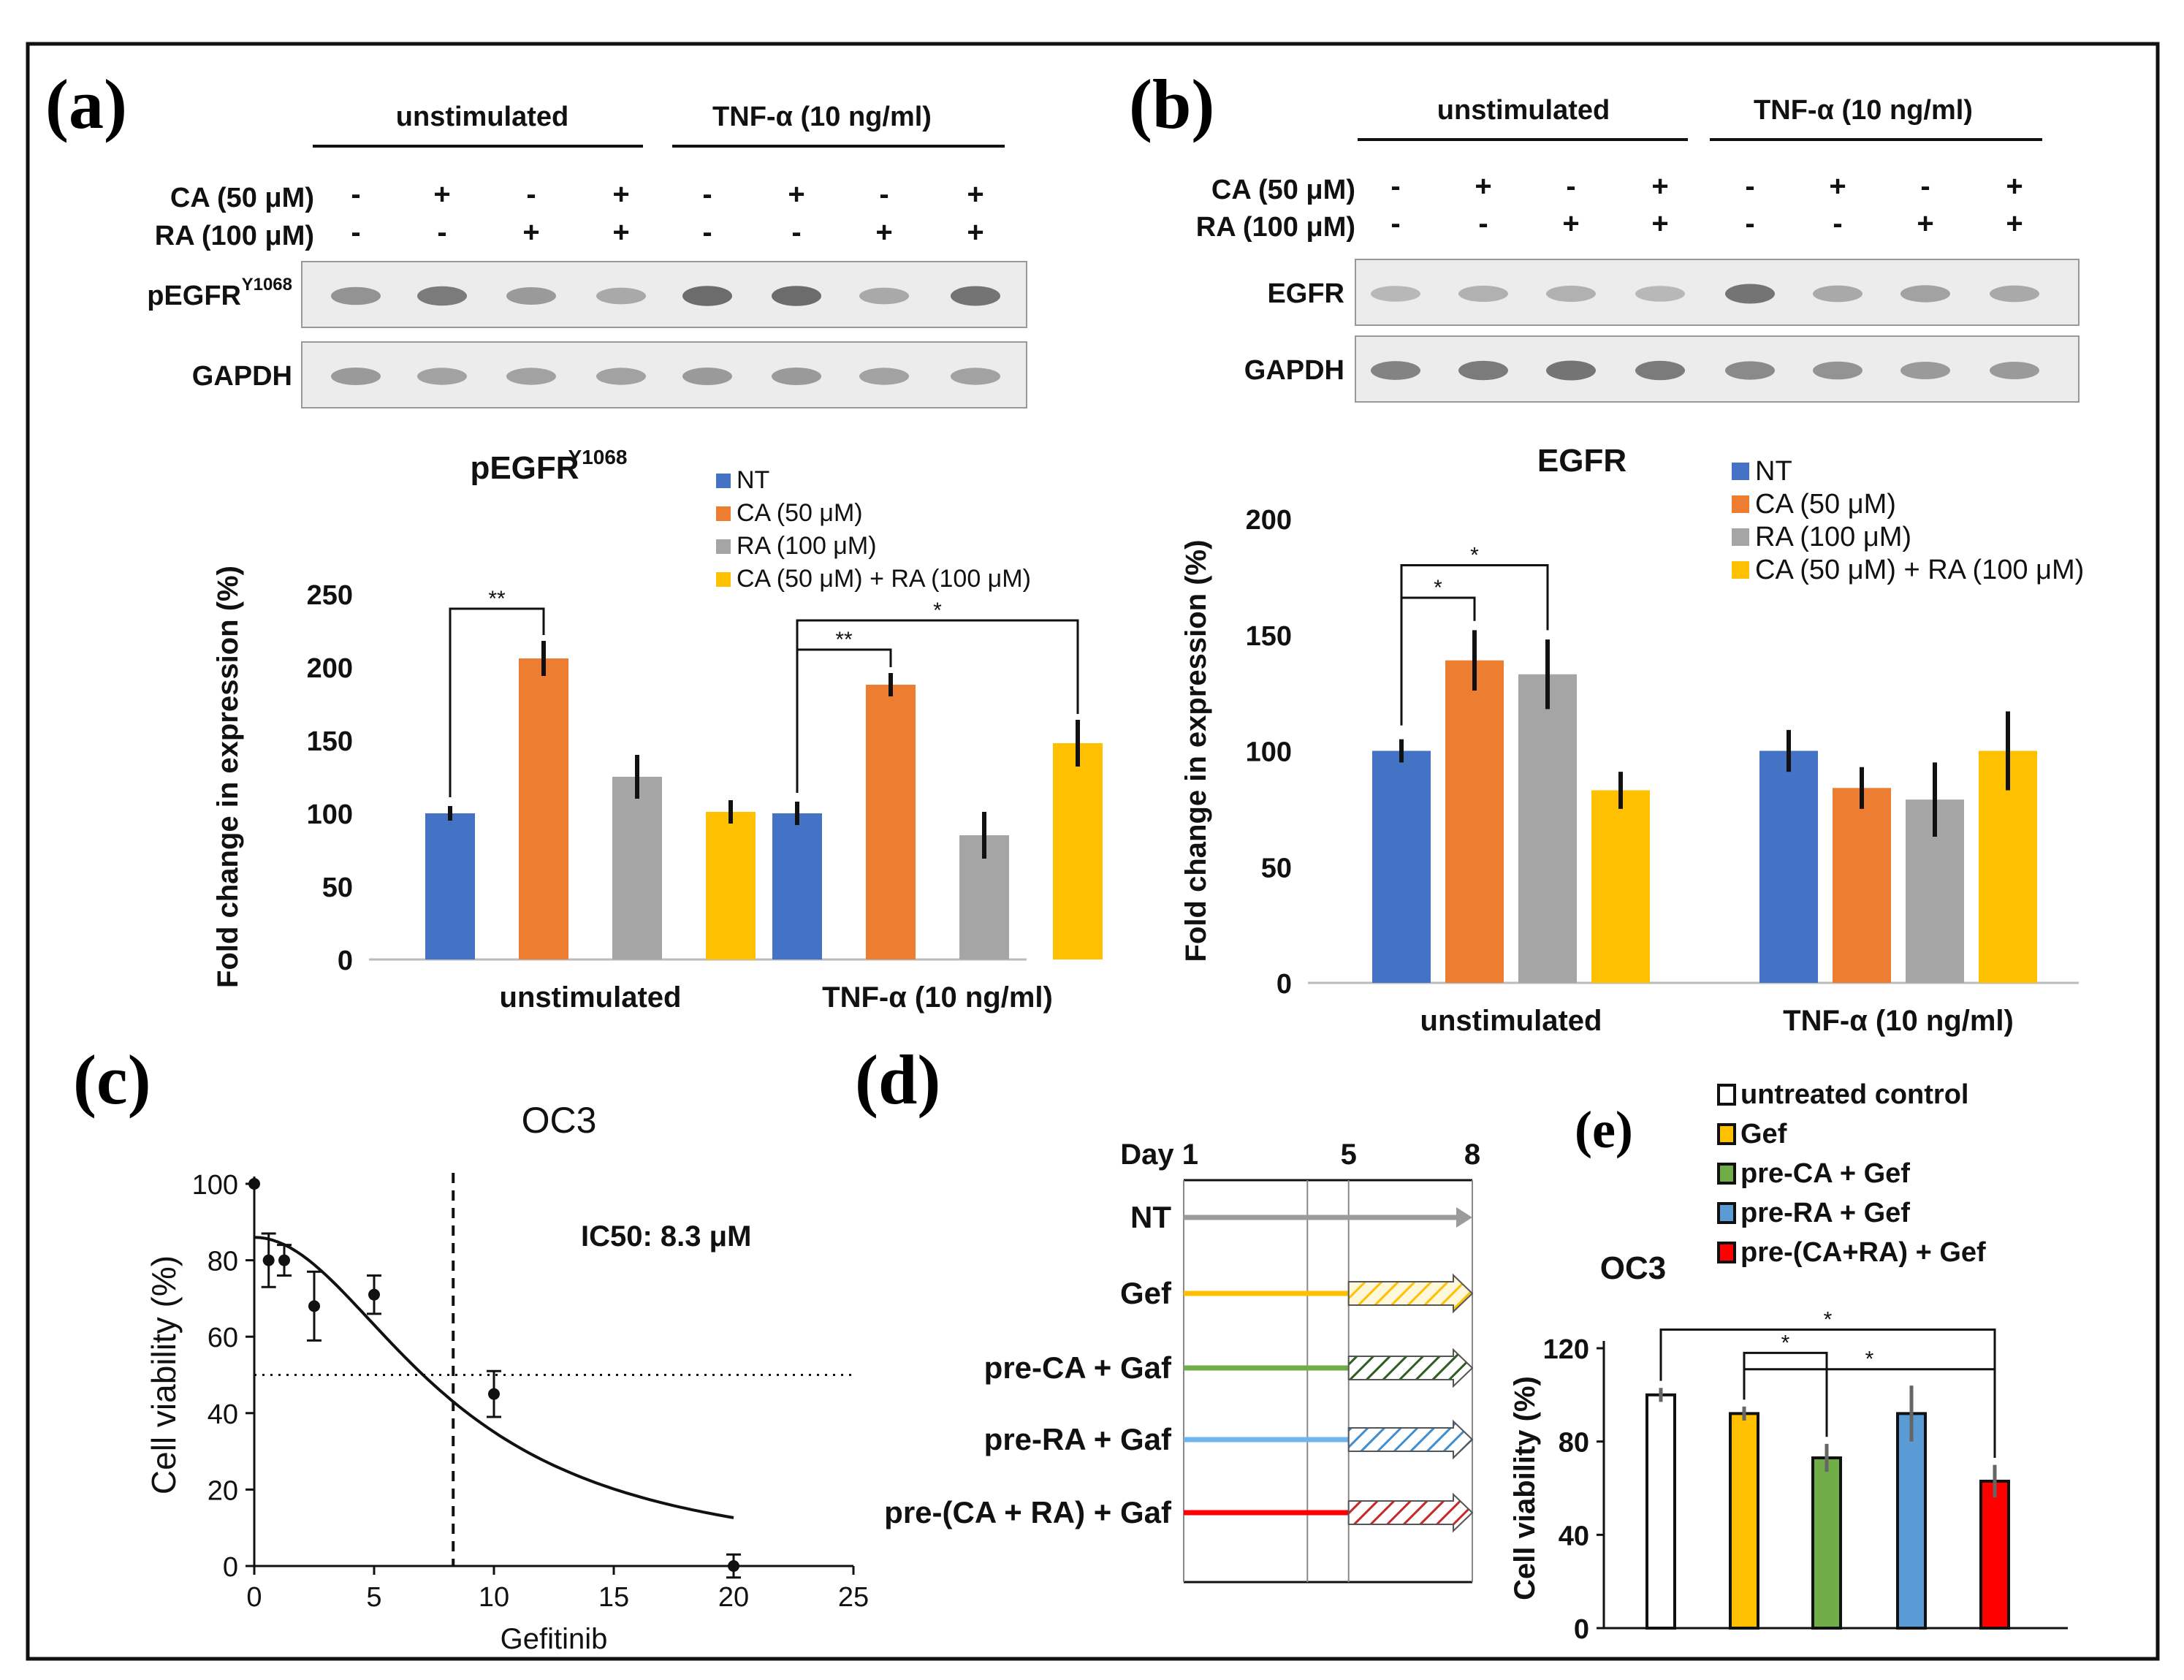  Describe the element at coordinates (194, 296) in the screenshot. I see `blot-protein-label: pEGFR` at that location.